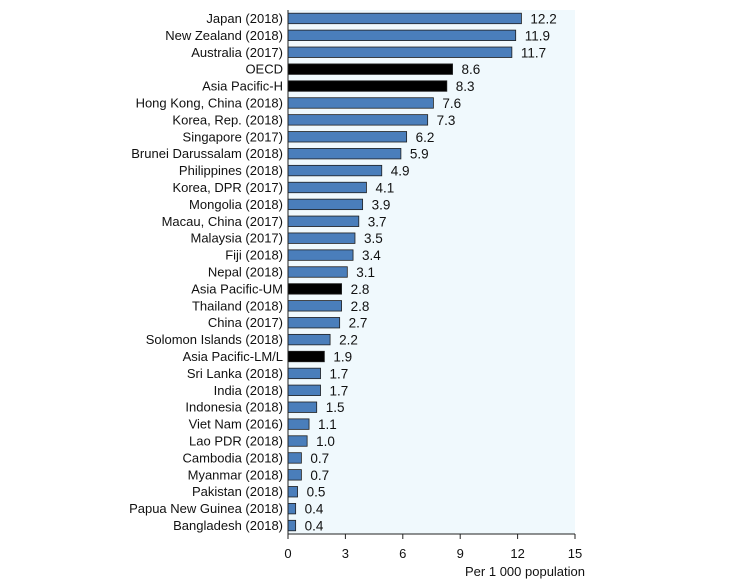  What do you see at coordinates (287, 553) in the screenshot?
I see `x-tick-label: 0` at bounding box center [287, 553].